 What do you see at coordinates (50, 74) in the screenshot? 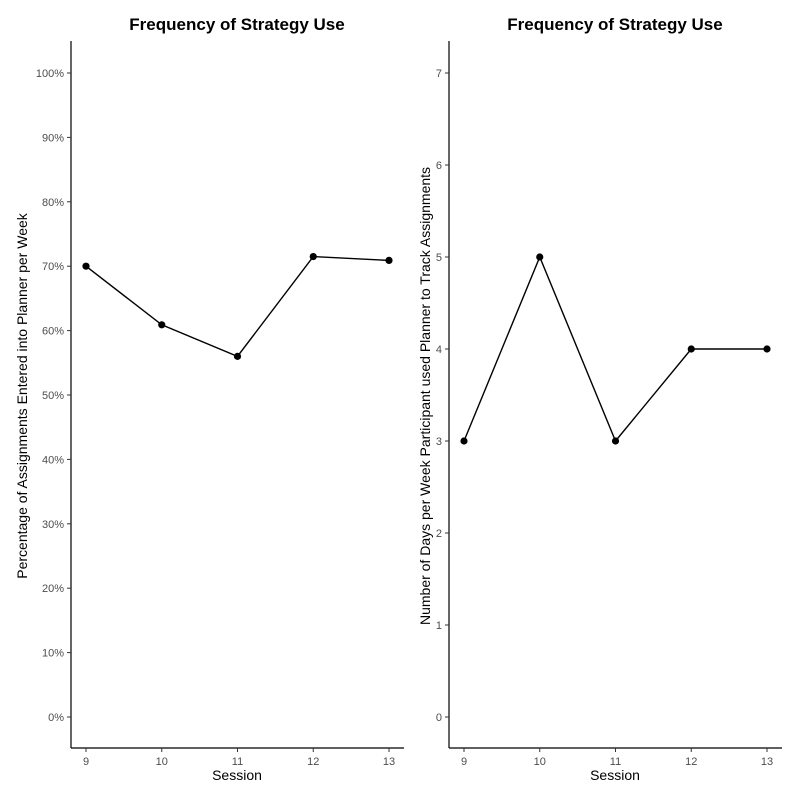
I see `y-tick-label: 100%` at bounding box center [50, 74].